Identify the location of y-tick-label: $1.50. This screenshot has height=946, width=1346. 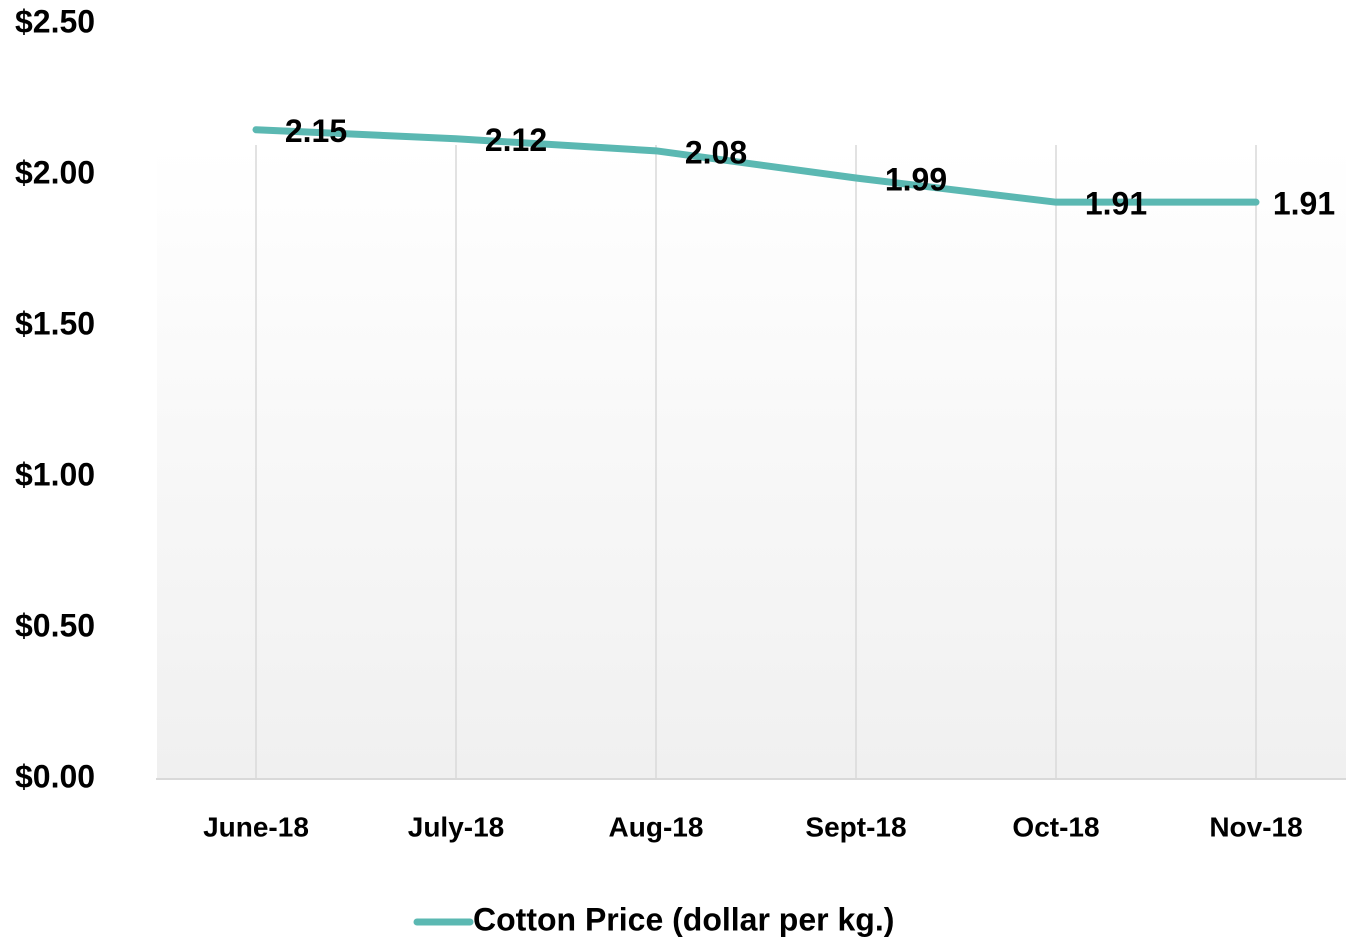
(55, 323).